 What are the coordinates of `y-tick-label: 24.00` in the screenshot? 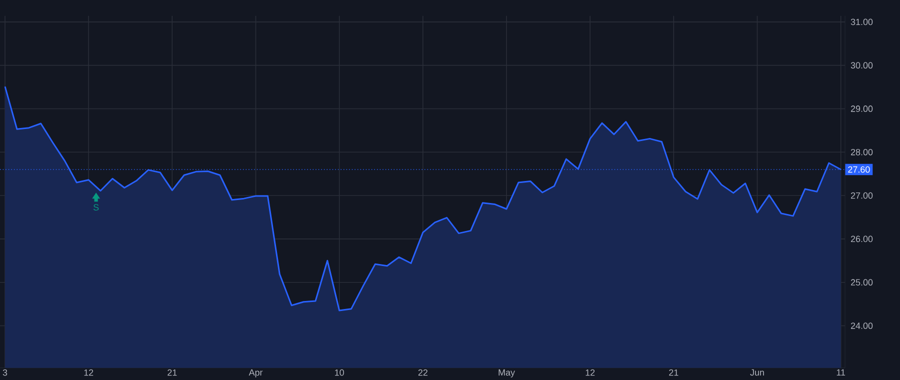 It's located at (861, 325).